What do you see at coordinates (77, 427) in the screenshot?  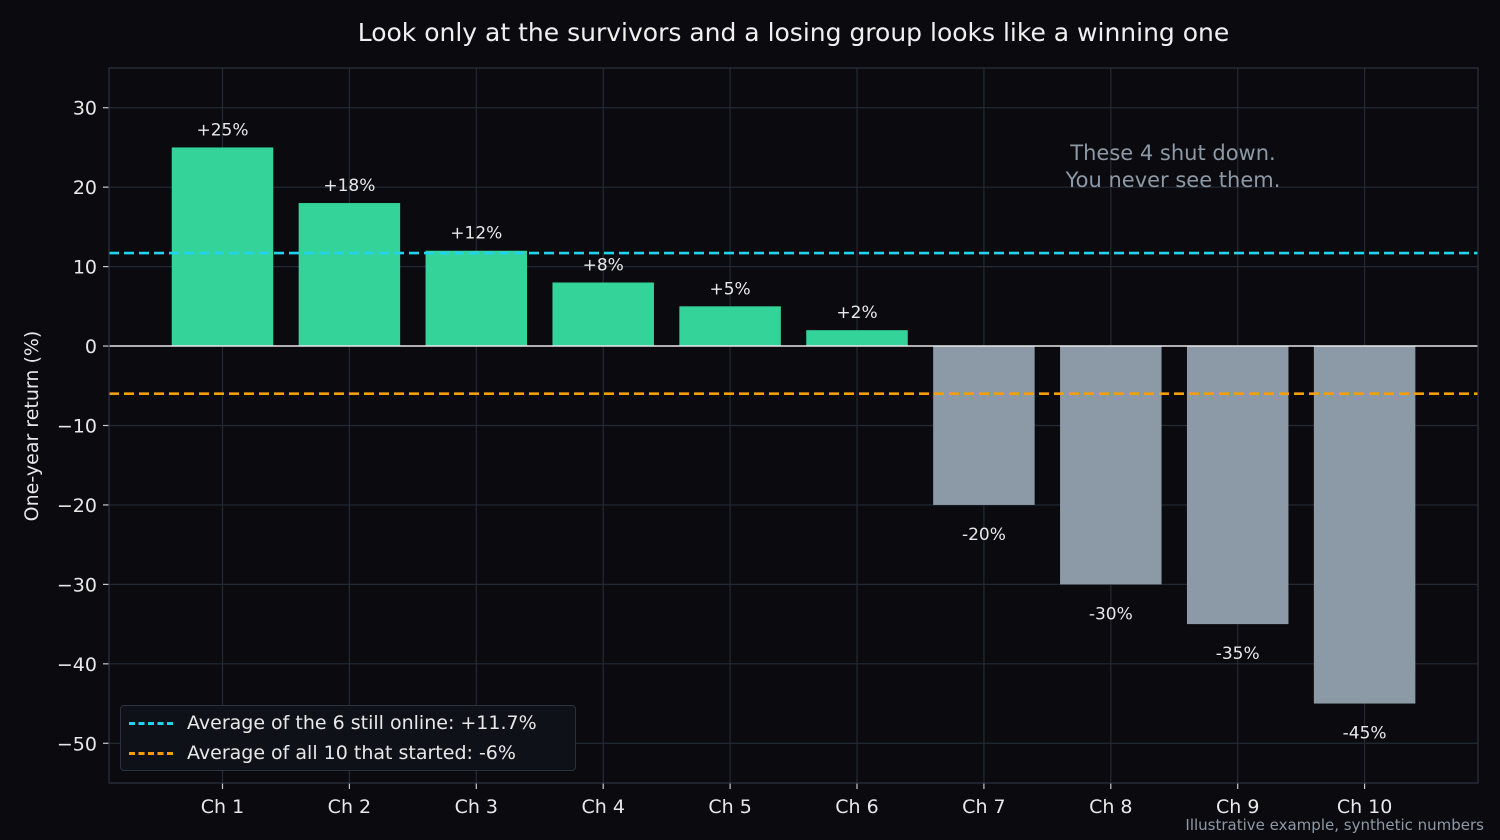 I see `y-tick-label: −10` at bounding box center [77, 427].